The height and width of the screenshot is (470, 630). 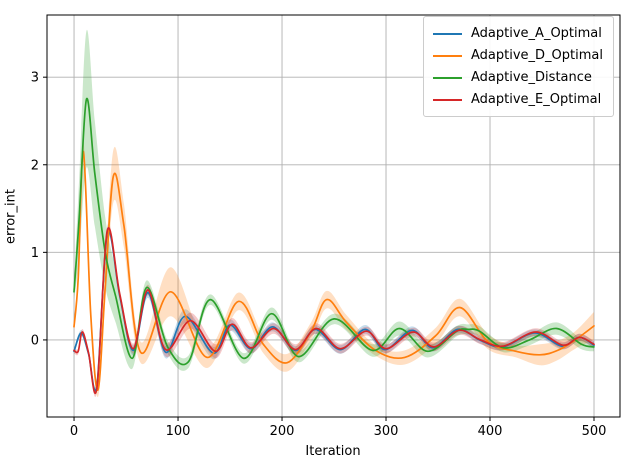 What do you see at coordinates (536, 33) in the screenshot?
I see `legend-label: Adaptive_A_Optimal` at bounding box center [536, 33].